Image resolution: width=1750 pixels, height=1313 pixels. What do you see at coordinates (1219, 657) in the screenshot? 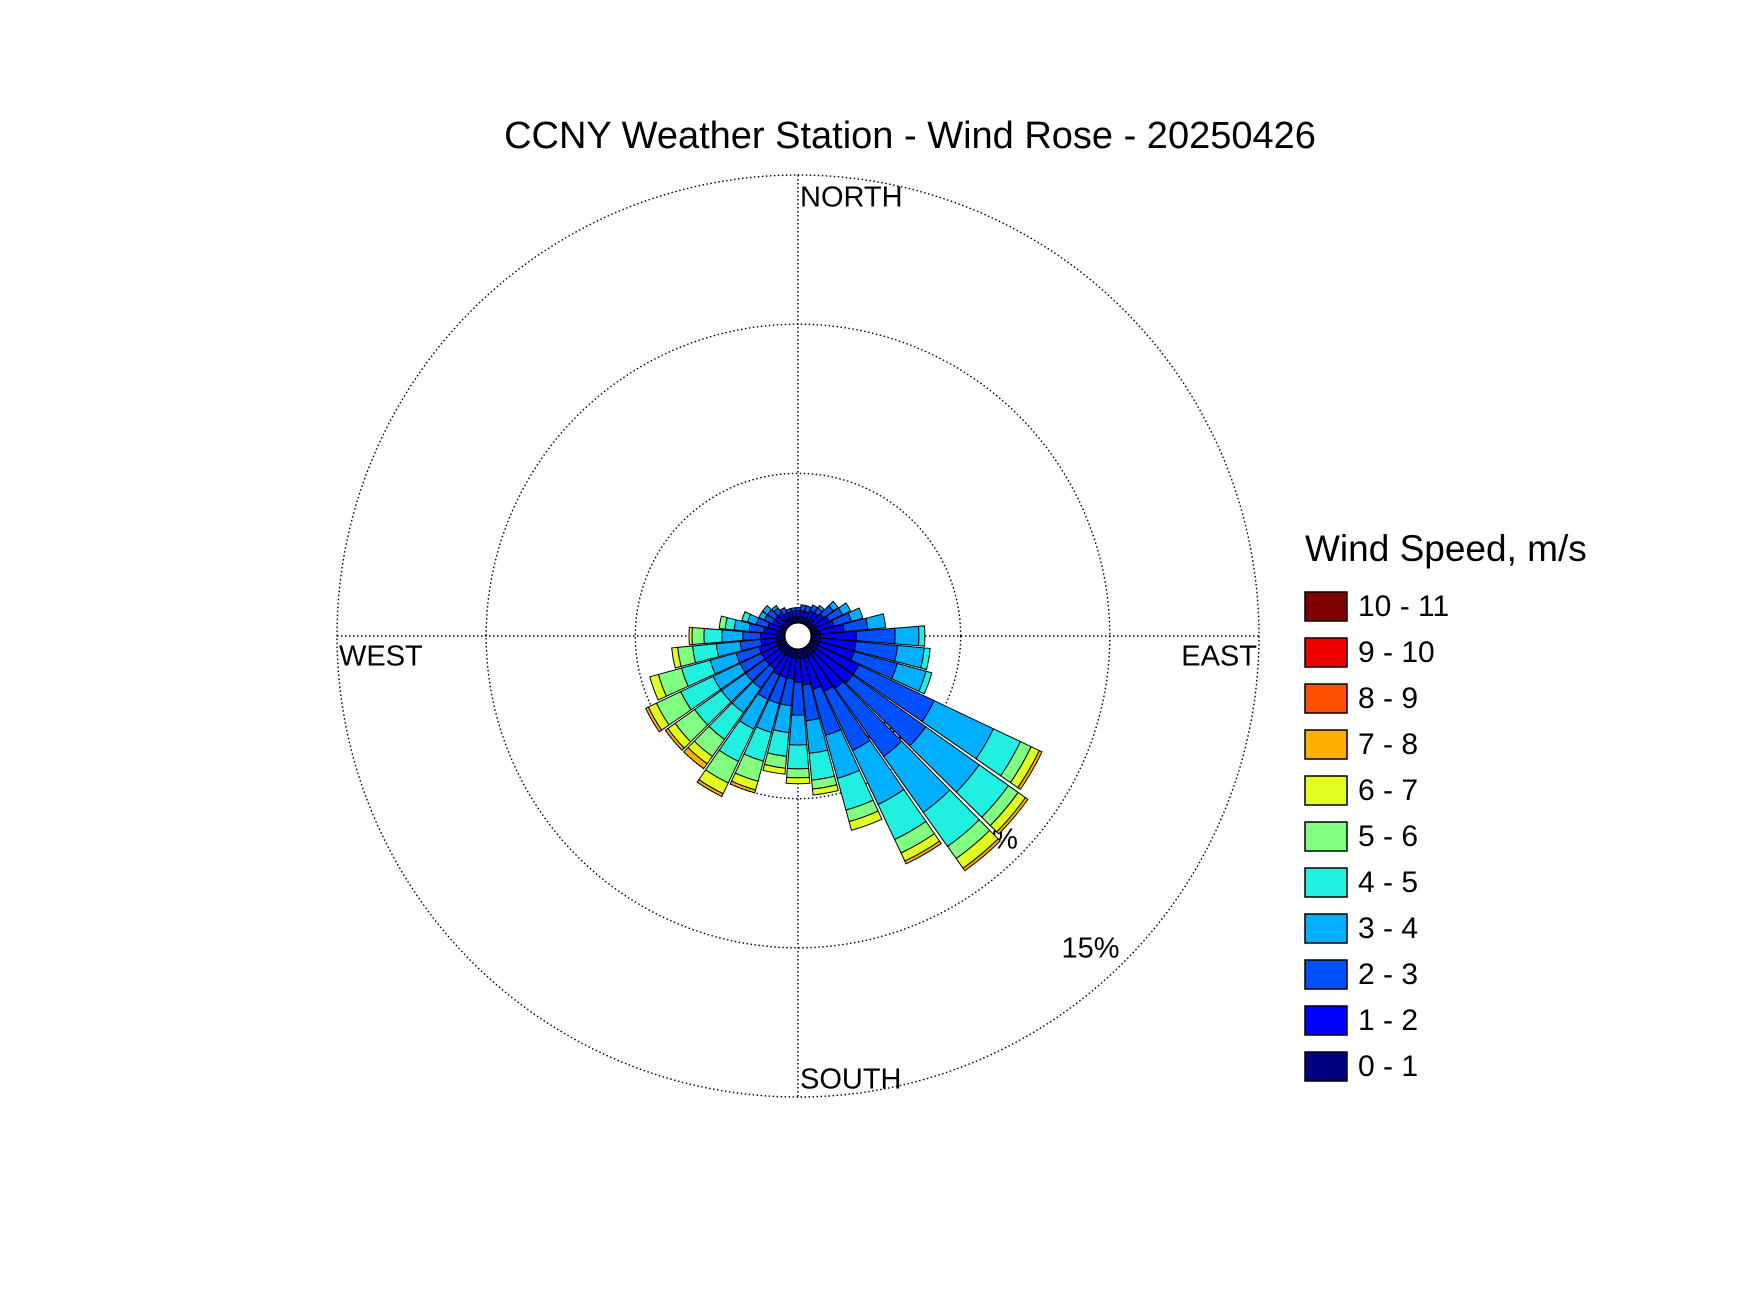
I see `direction-label: EAST` at bounding box center [1219, 657].